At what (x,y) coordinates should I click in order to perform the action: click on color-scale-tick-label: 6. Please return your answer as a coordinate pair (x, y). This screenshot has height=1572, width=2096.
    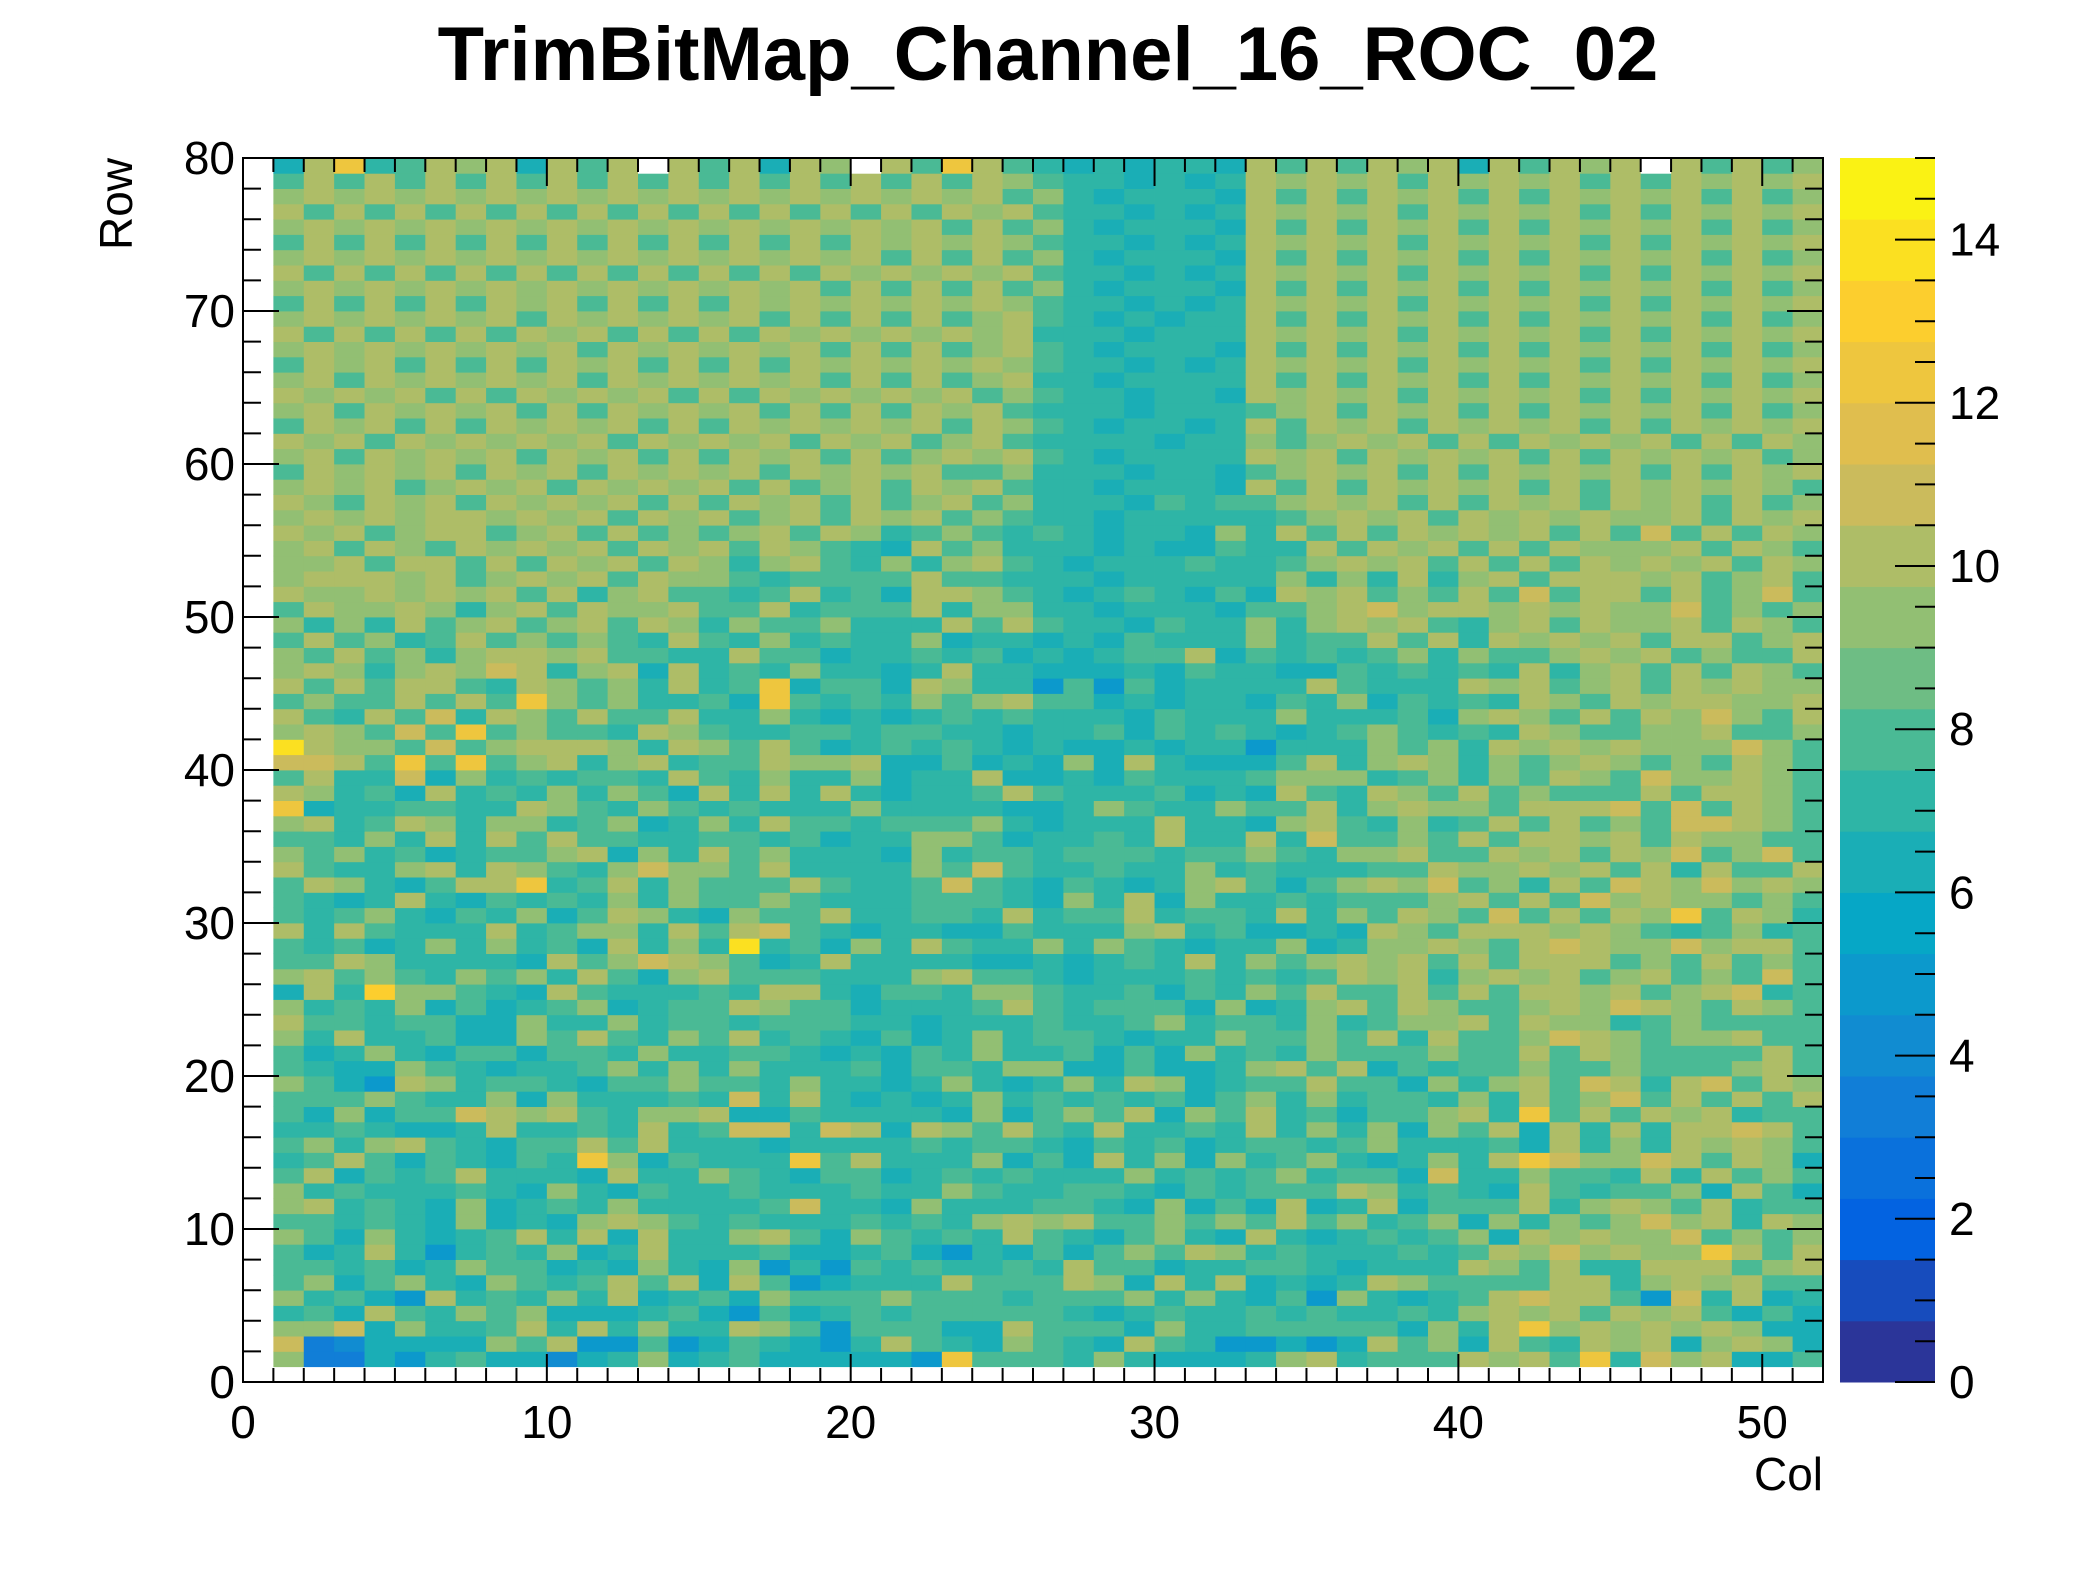
    Looking at the image, I should click on (1962, 892).